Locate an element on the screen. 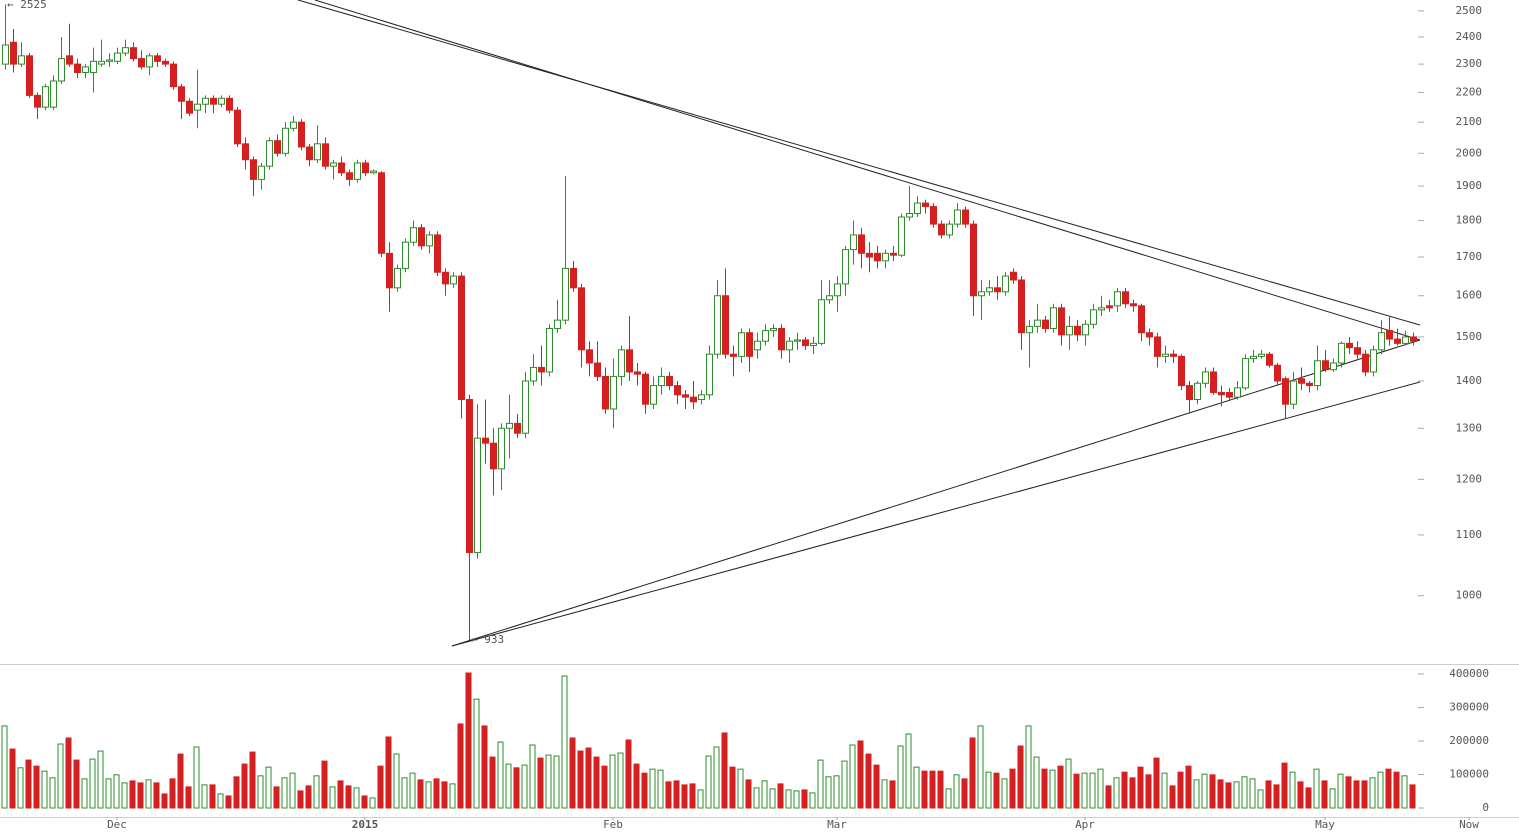 The height and width of the screenshot is (832, 1519). high-annotation: ← 2525 is located at coordinates (27, 5).